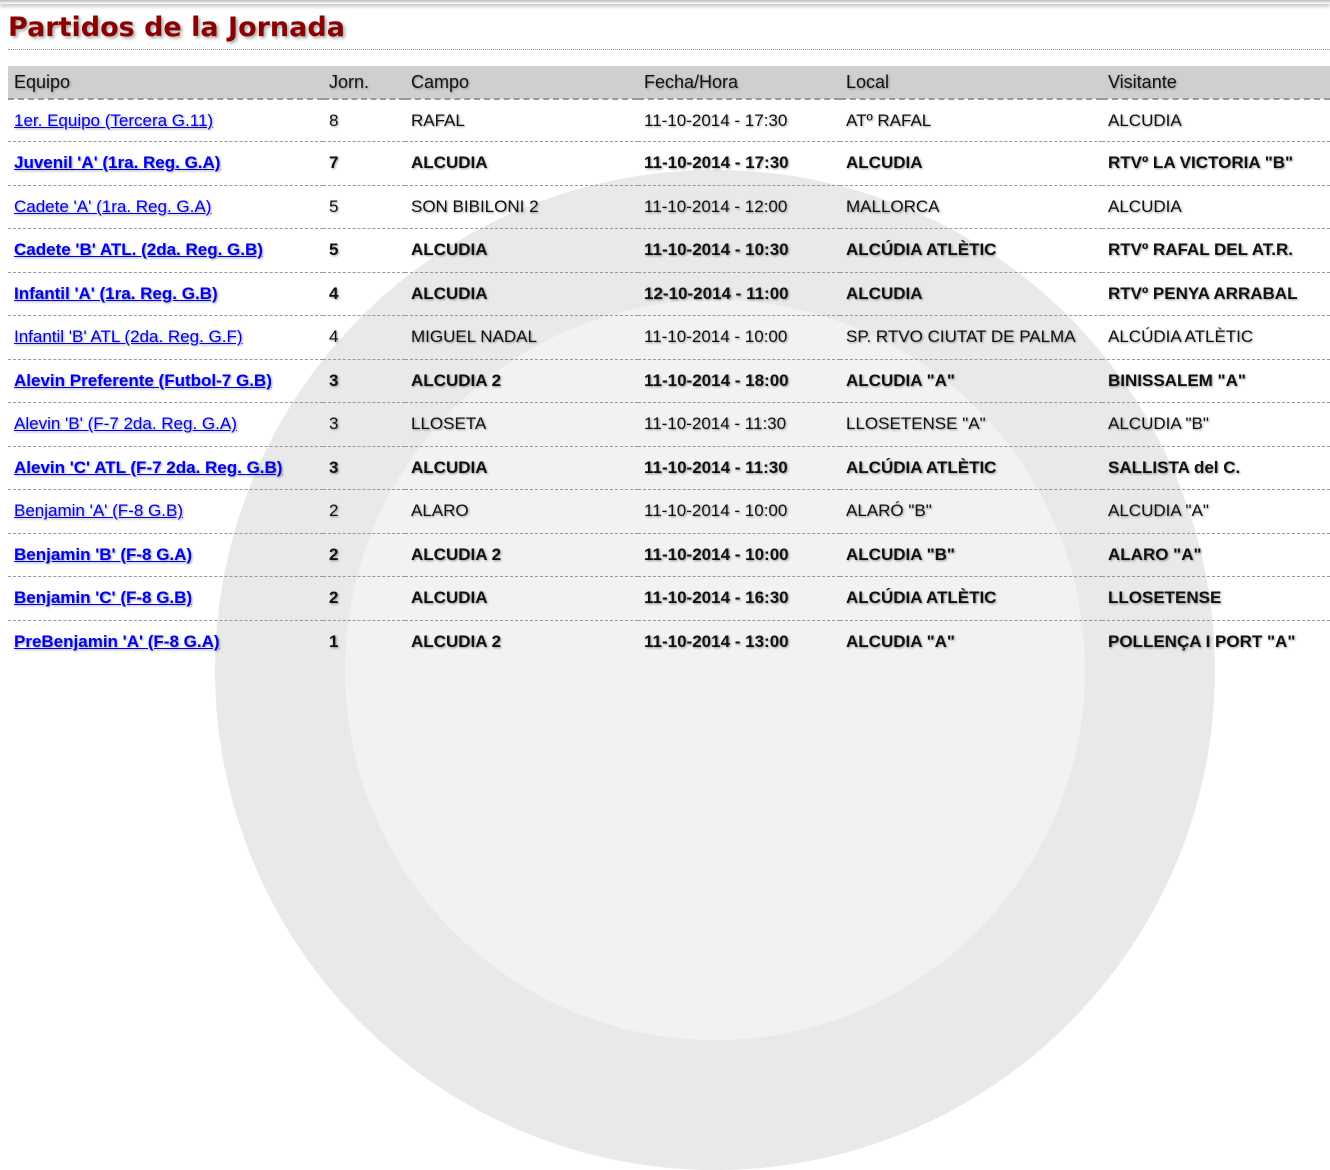  I want to click on cell-jorn: 7, so click(364, 163).